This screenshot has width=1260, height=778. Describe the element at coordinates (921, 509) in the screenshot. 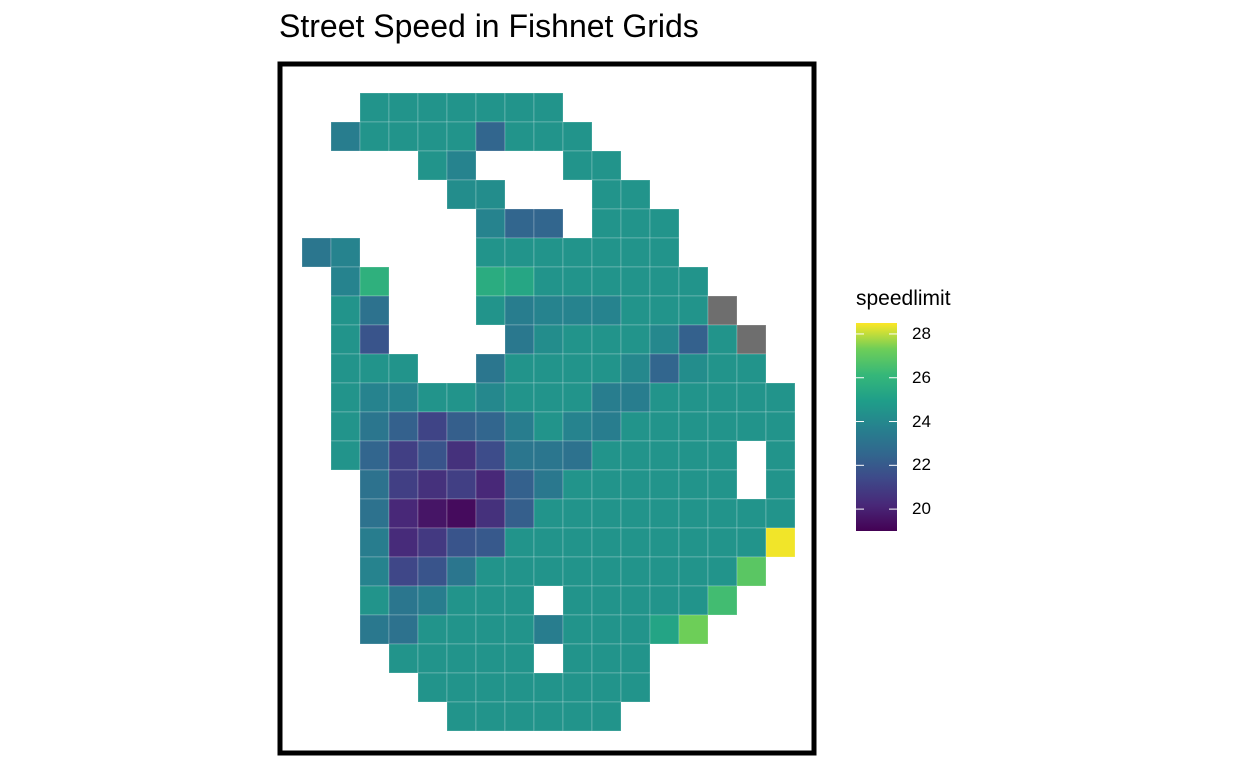

I see `legend-tick-label: 20` at that location.